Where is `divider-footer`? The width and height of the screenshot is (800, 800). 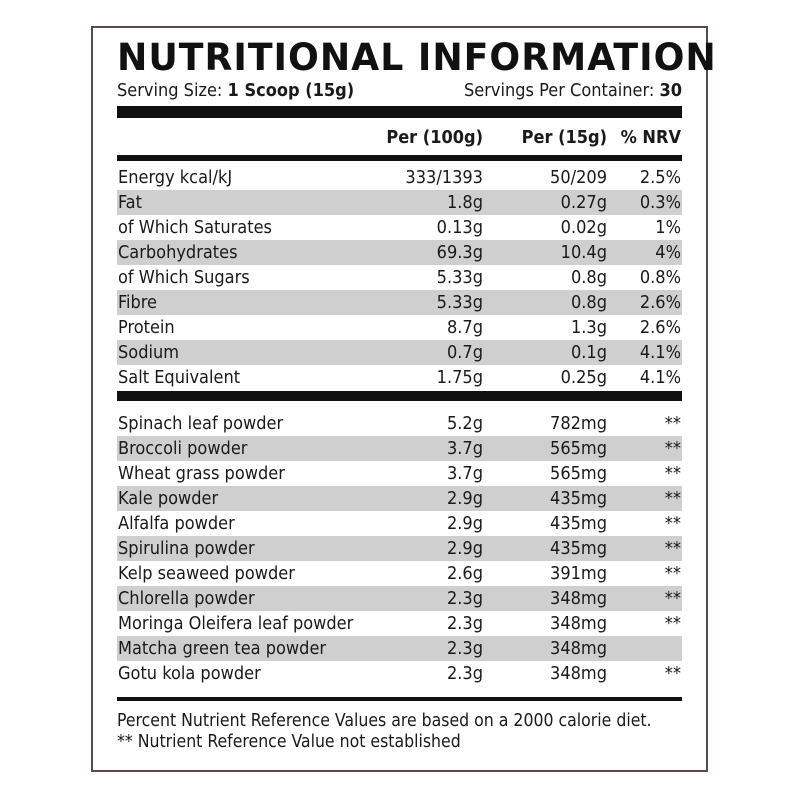 divider-footer is located at coordinates (399, 699).